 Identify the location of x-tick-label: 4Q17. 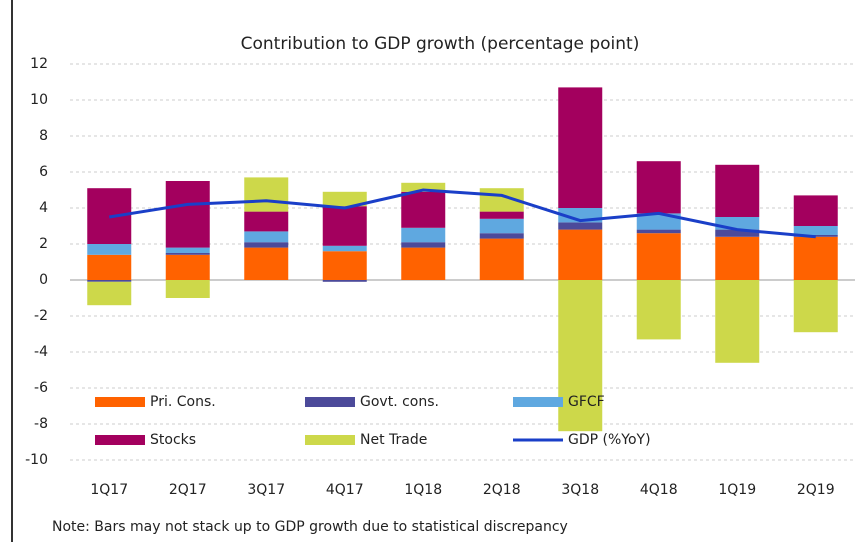
(345, 490).